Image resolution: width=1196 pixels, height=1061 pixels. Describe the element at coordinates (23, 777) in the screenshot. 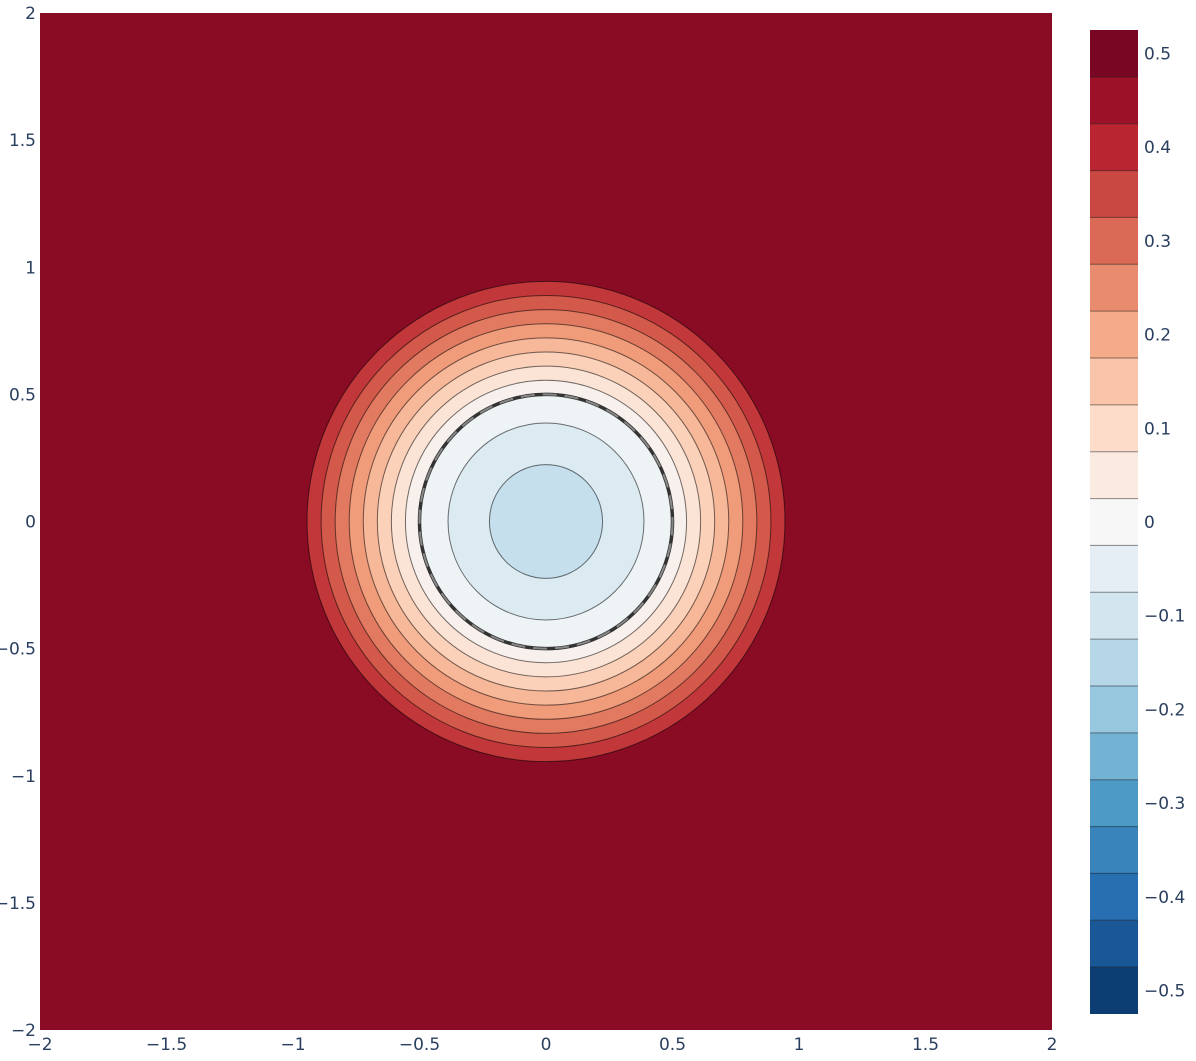

I see `y-tick-label: −1` at that location.